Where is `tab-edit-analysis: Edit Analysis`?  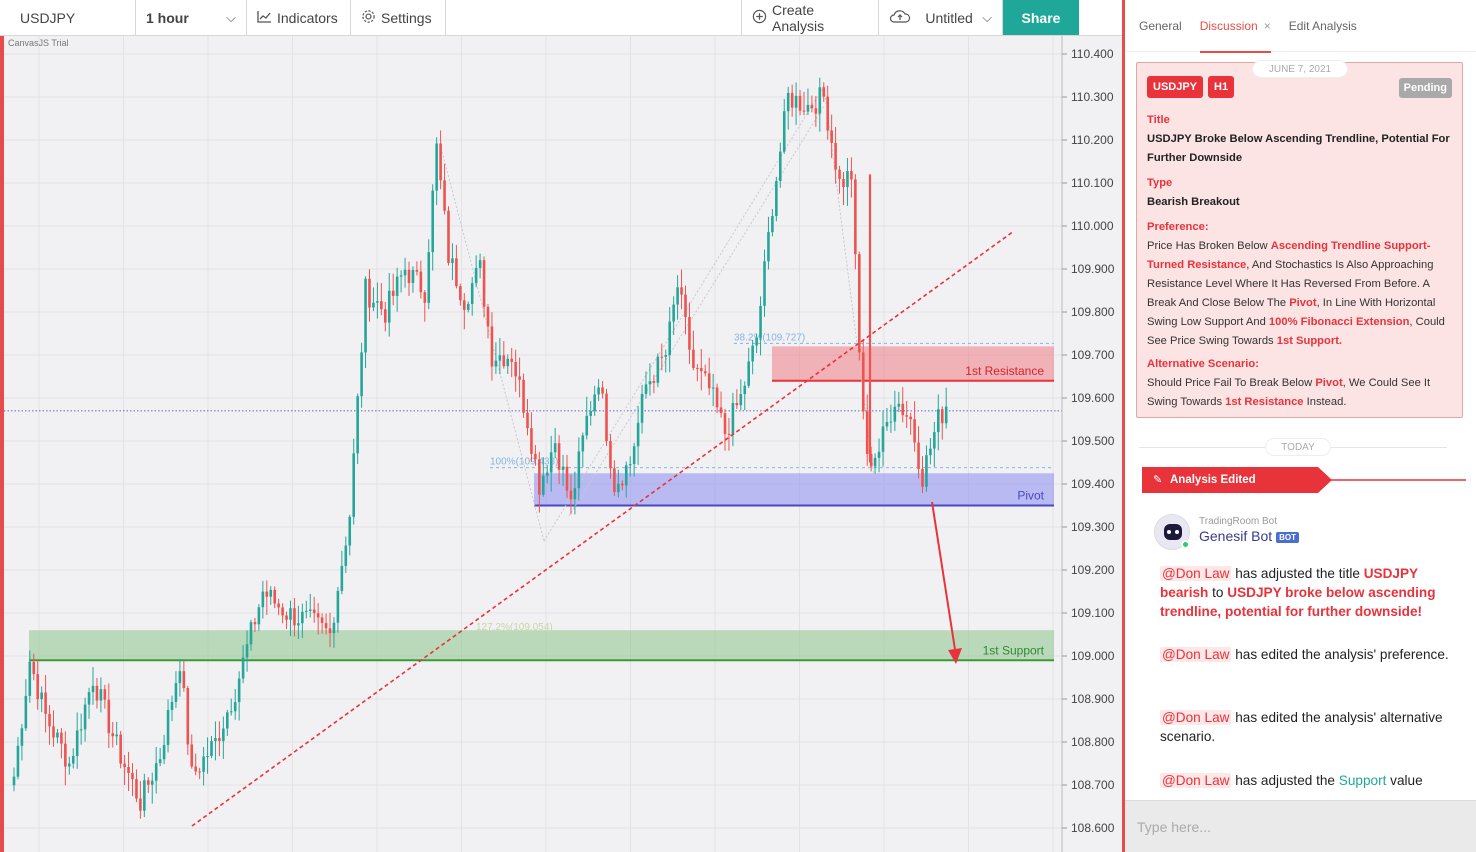 tab-edit-analysis: Edit Analysis is located at coordinates (1322, 25).